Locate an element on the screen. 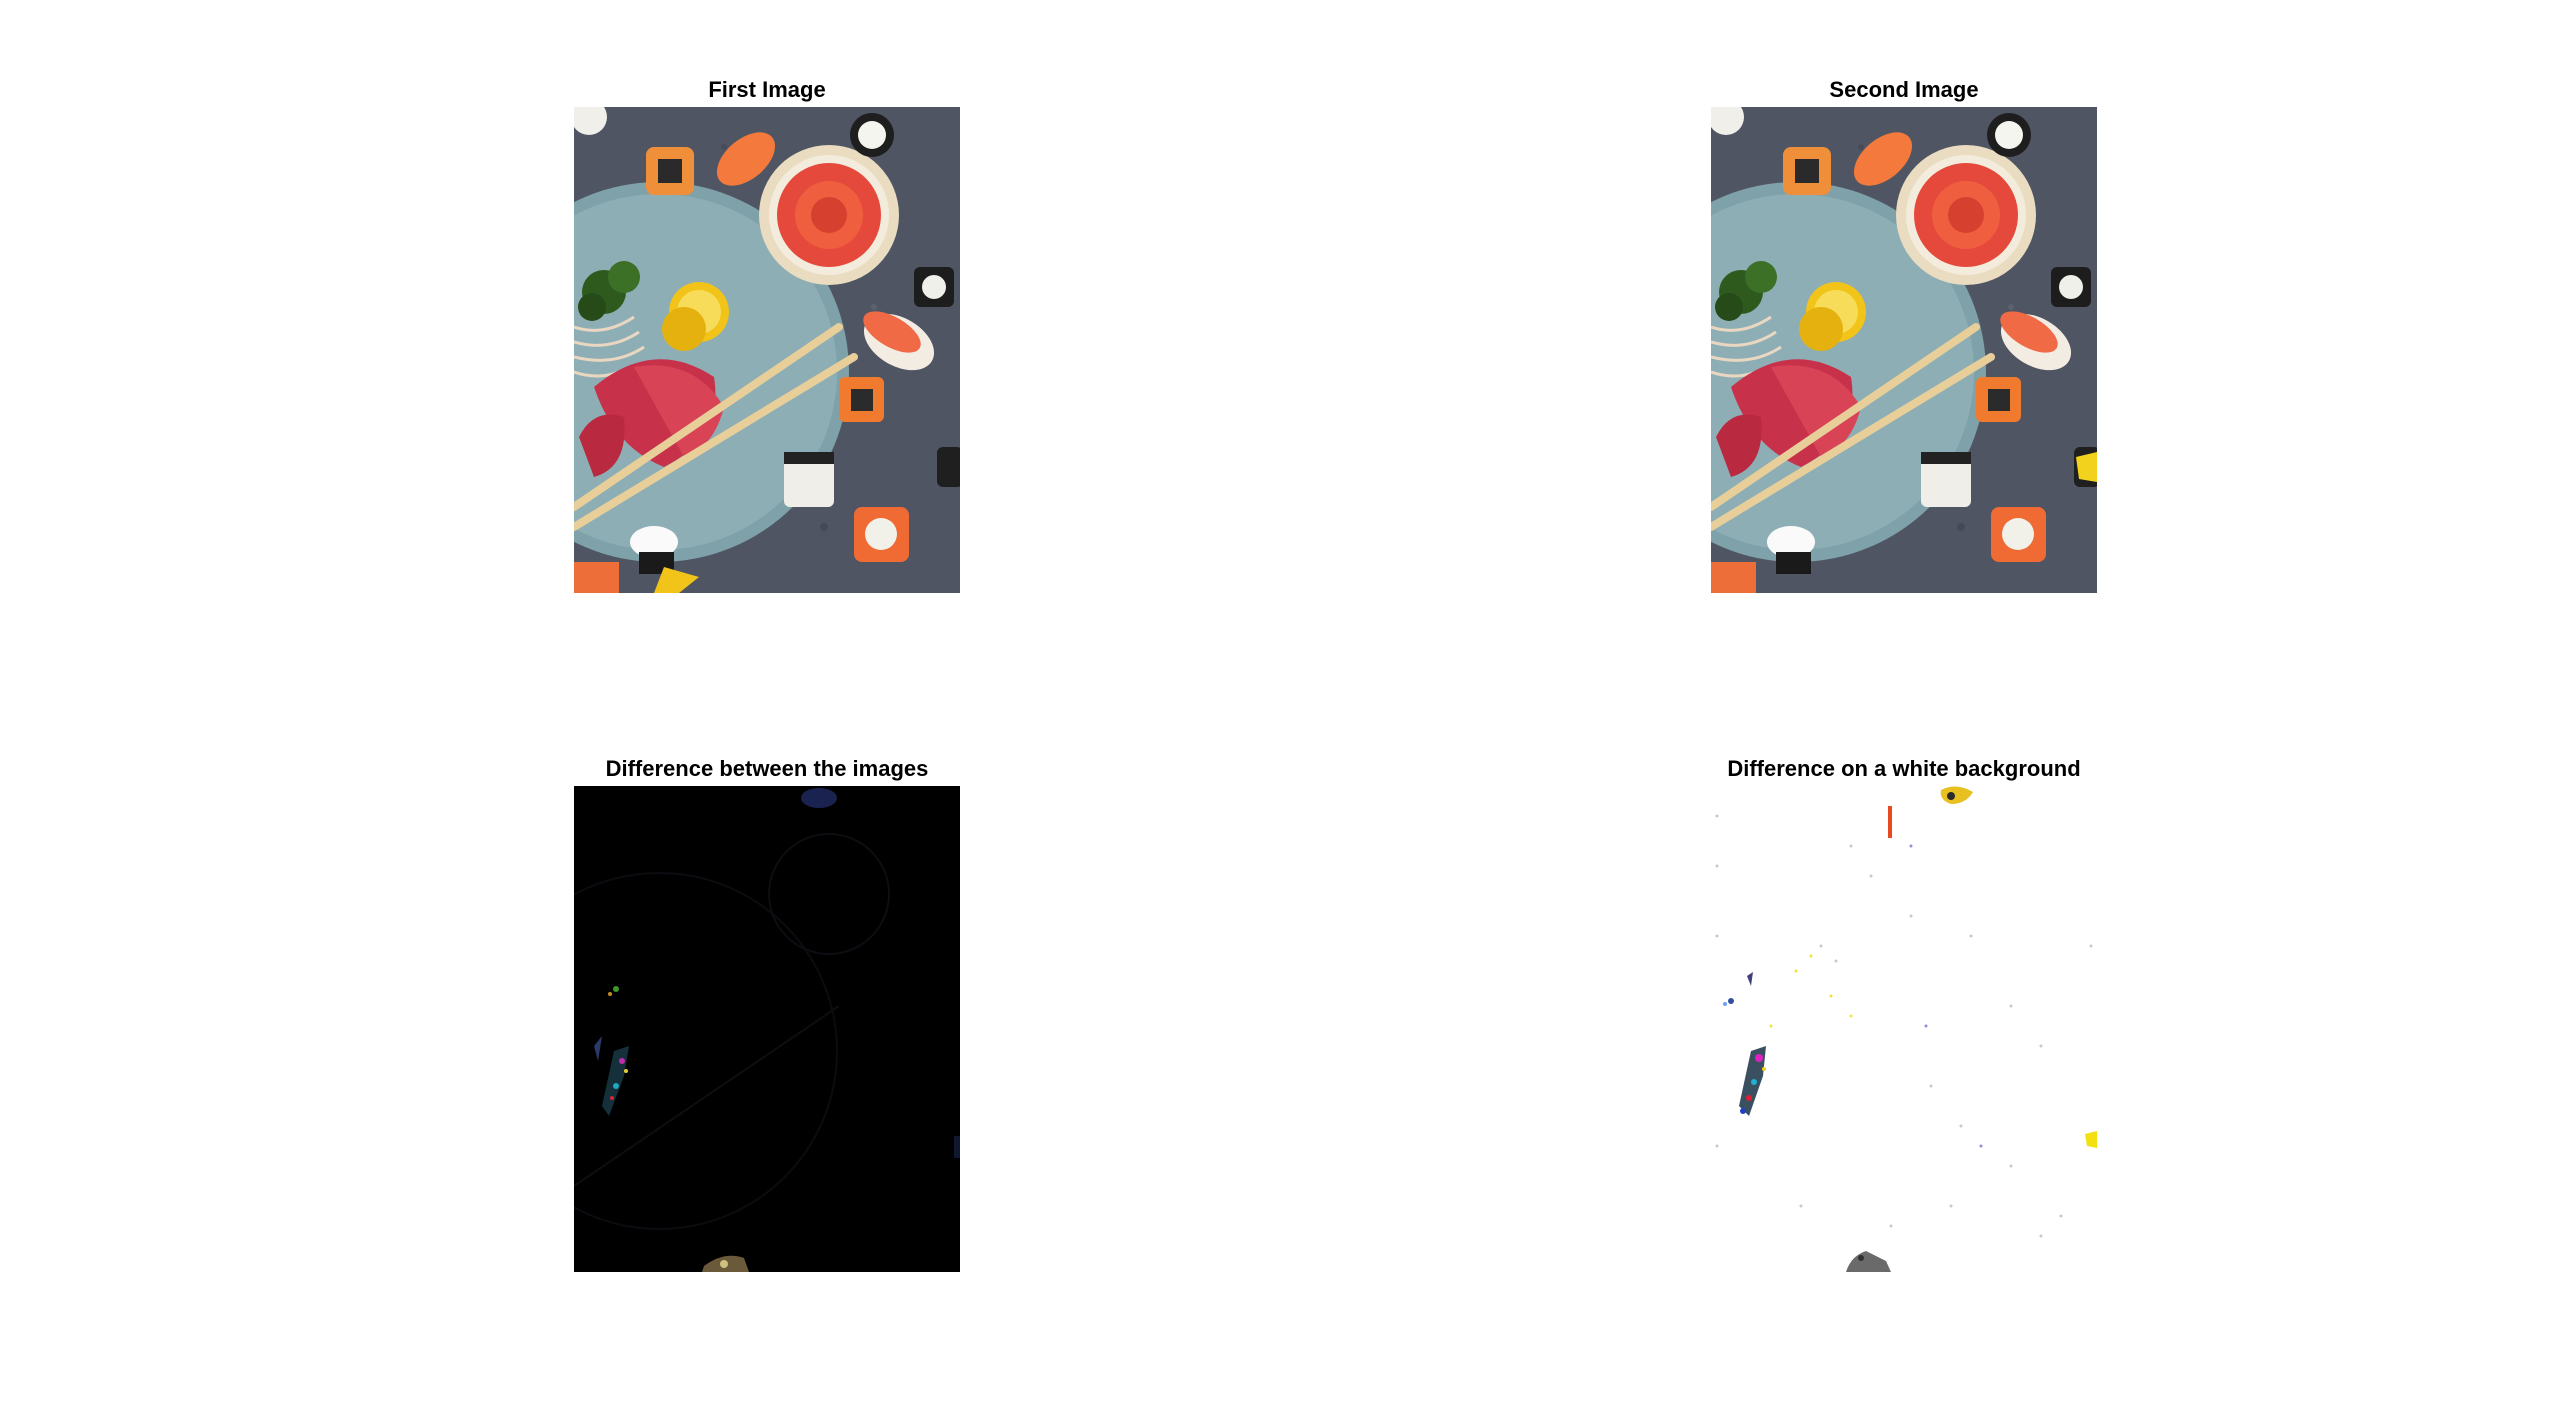  second-image-title: Second Image is located at coordinates (1904, 89).